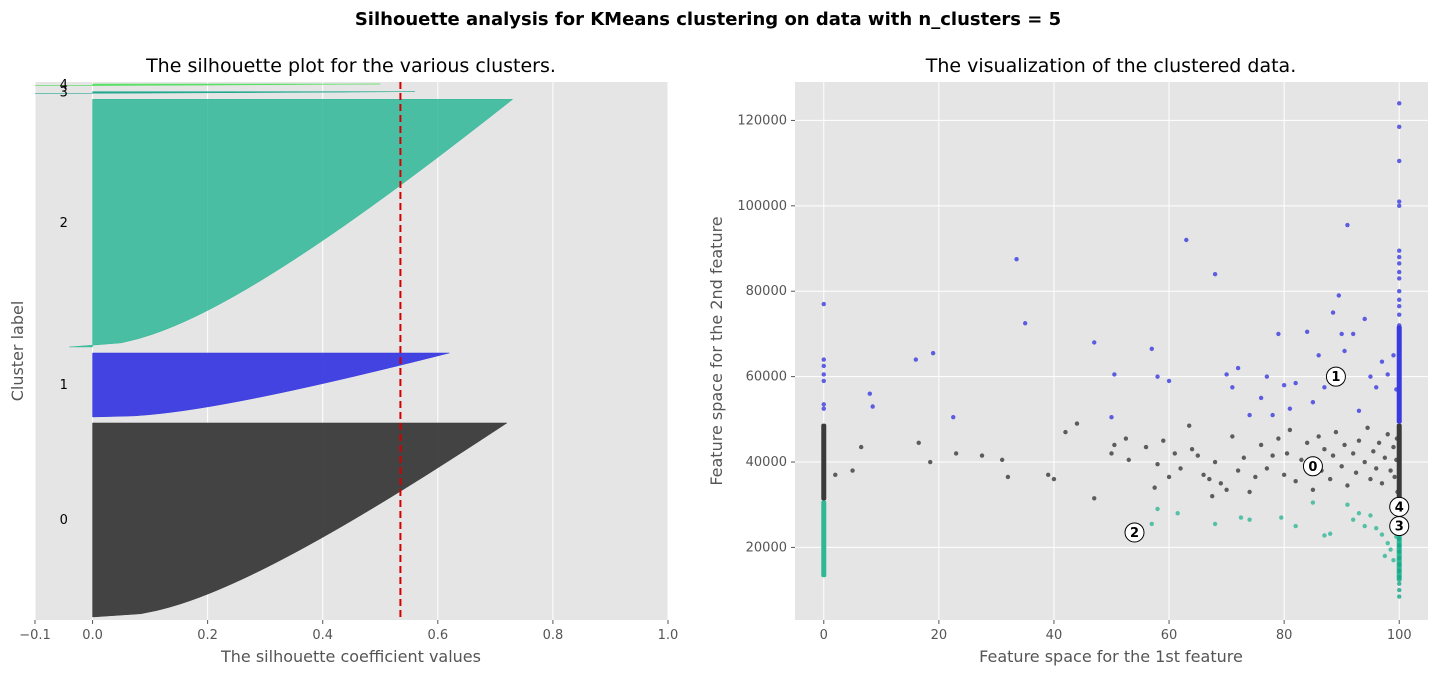  I want to click on scatter-y-tick-label: 60000, so click(766, 377).